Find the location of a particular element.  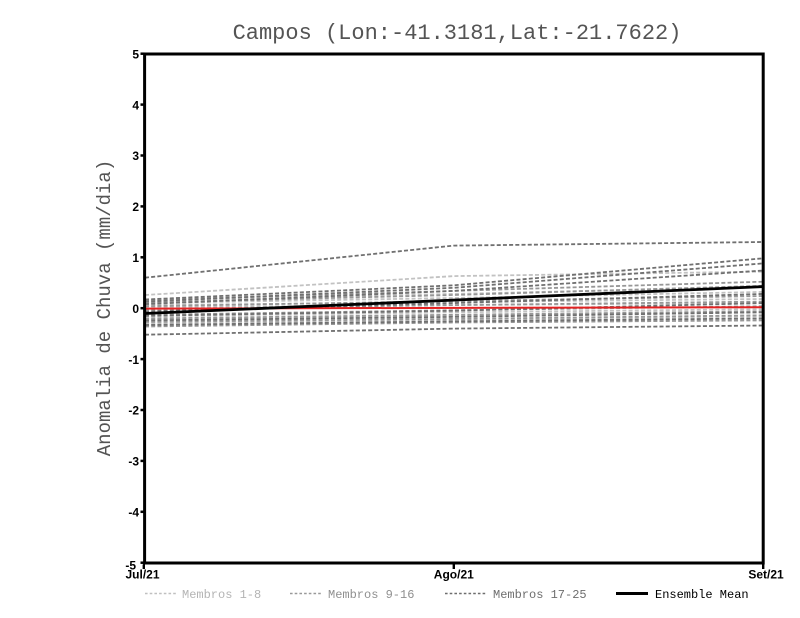

svg-text: -5 is located at coordinates (130, 566).